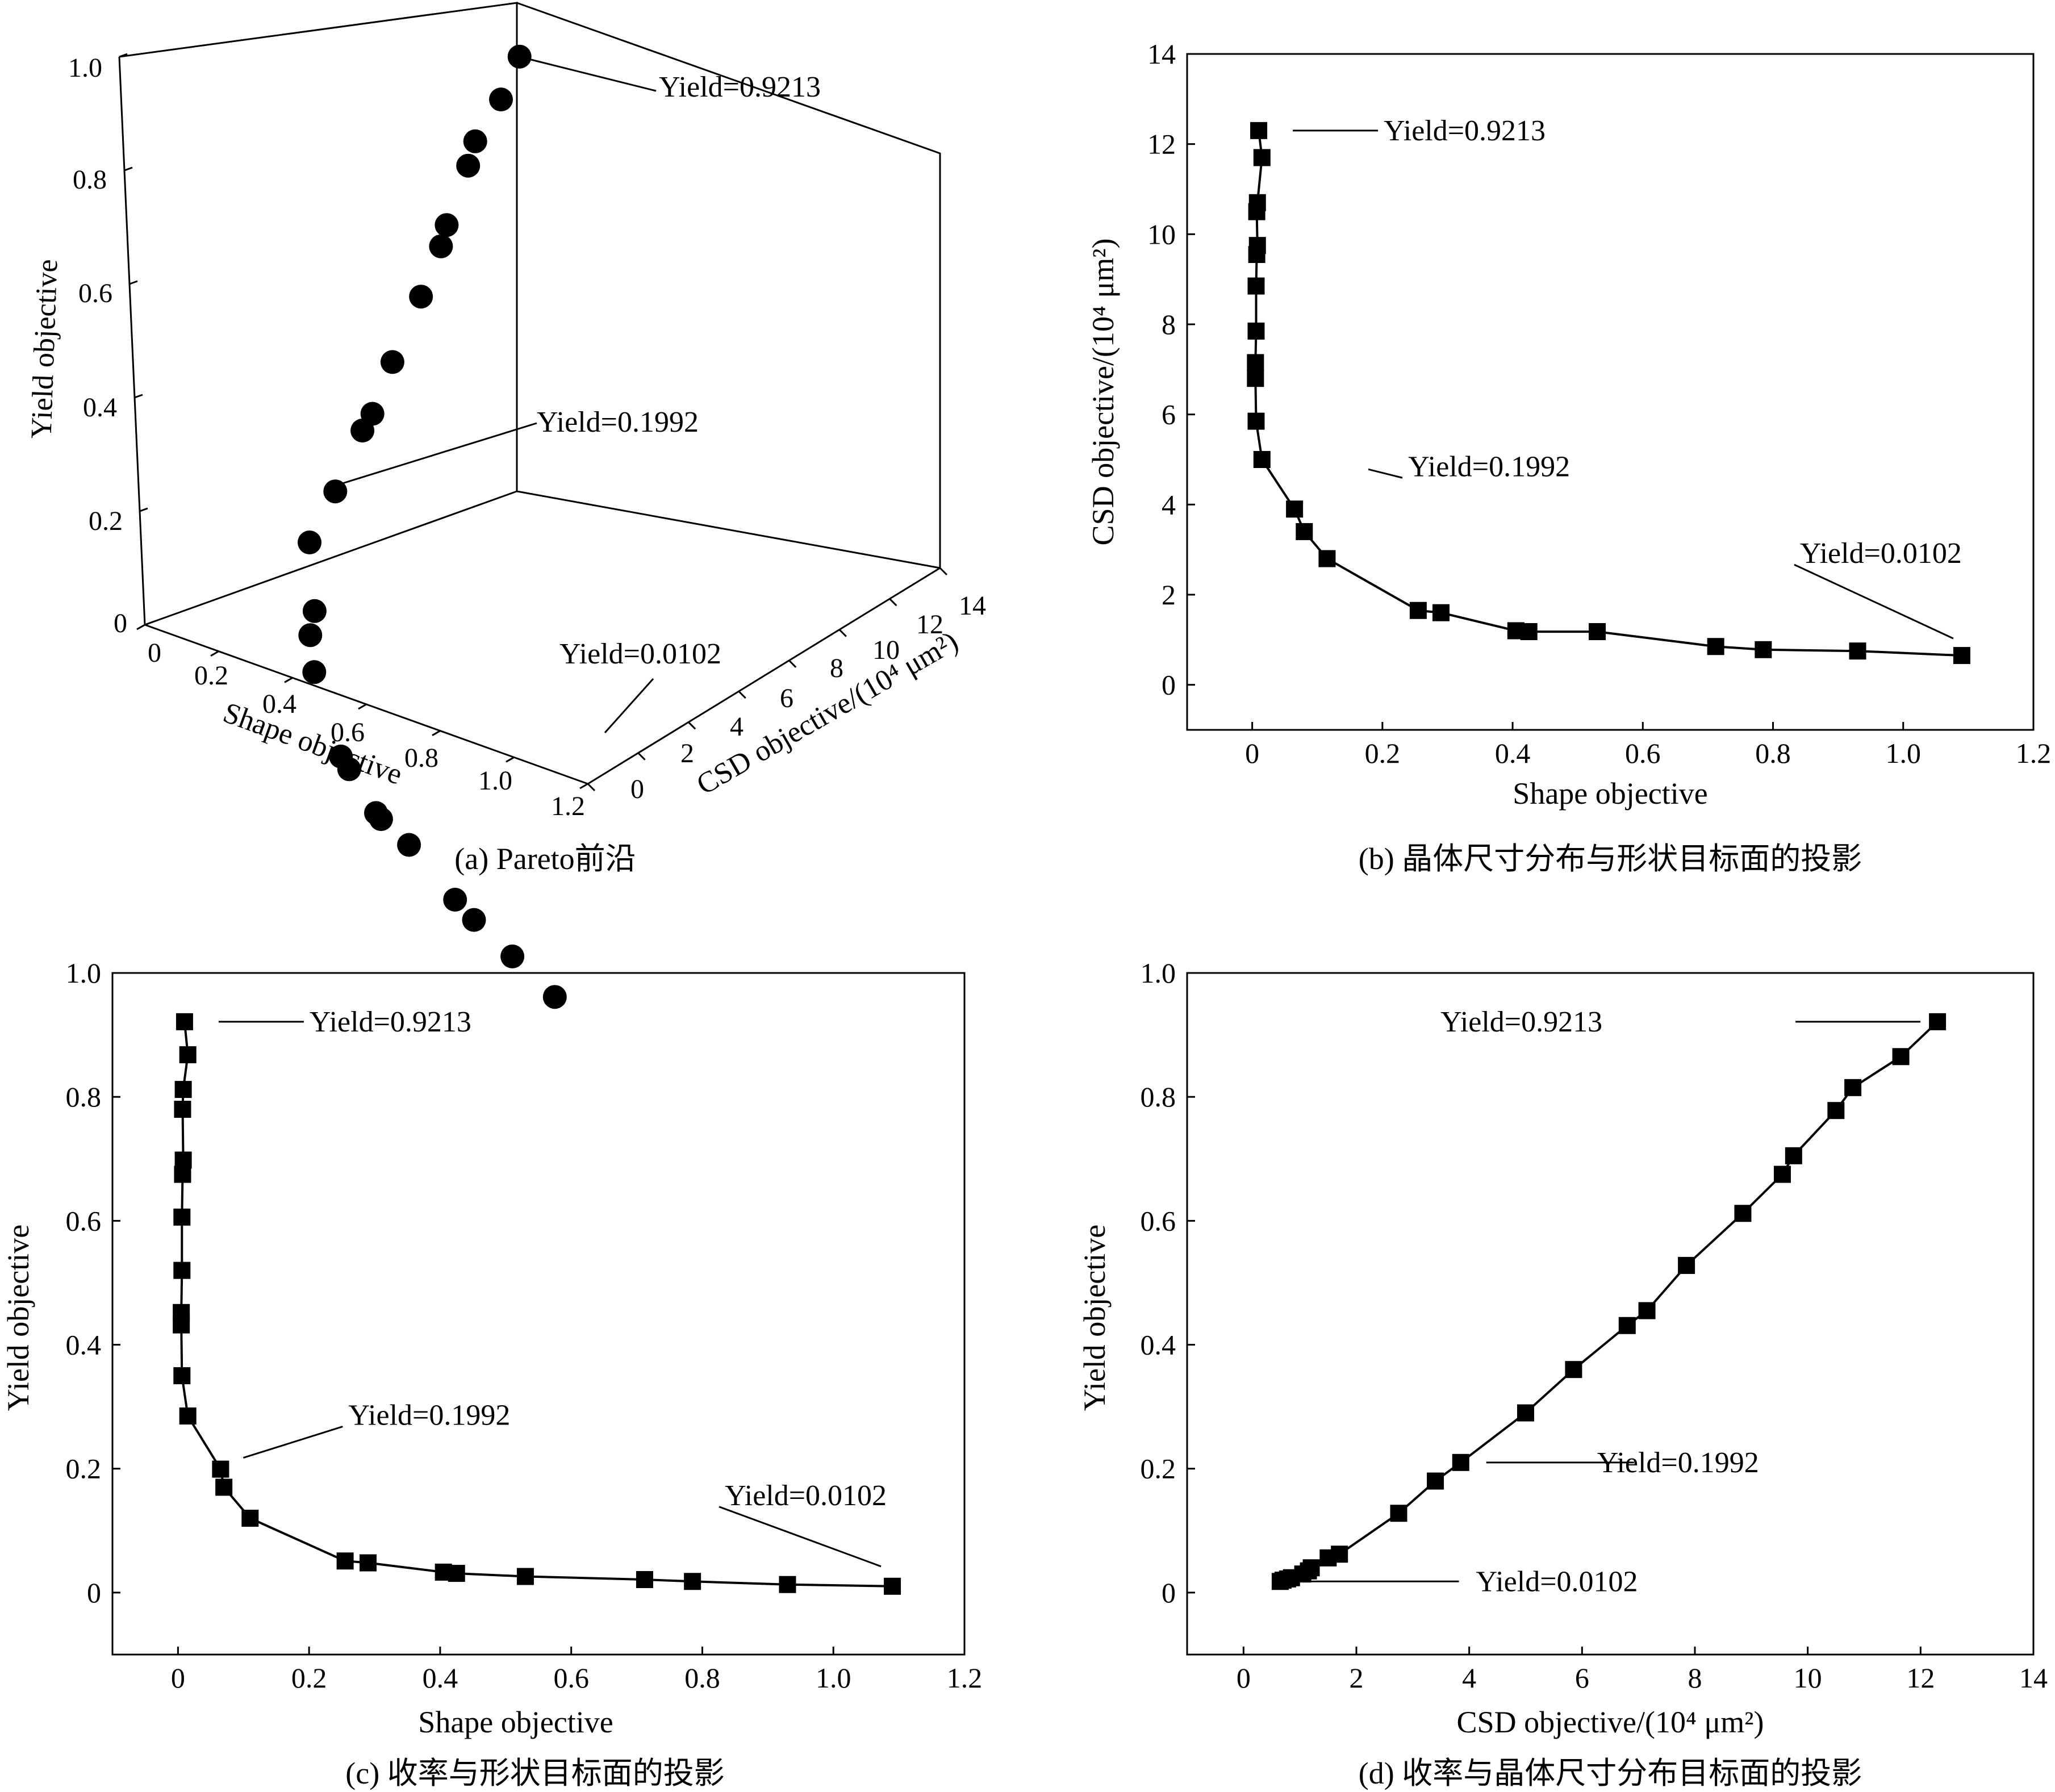  I want to click on y-tick-label: 0.6, so click(84, 1221).